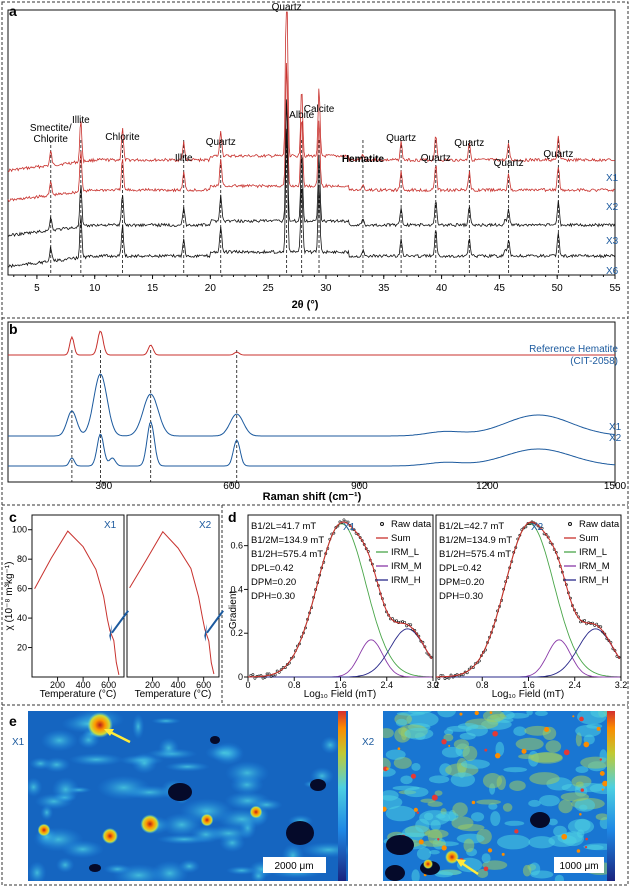 This screenshot has height=892, width=630. I want to click on panel-d-xlabel-x2: Log₁₀ Field (mT), so click(528, 694).